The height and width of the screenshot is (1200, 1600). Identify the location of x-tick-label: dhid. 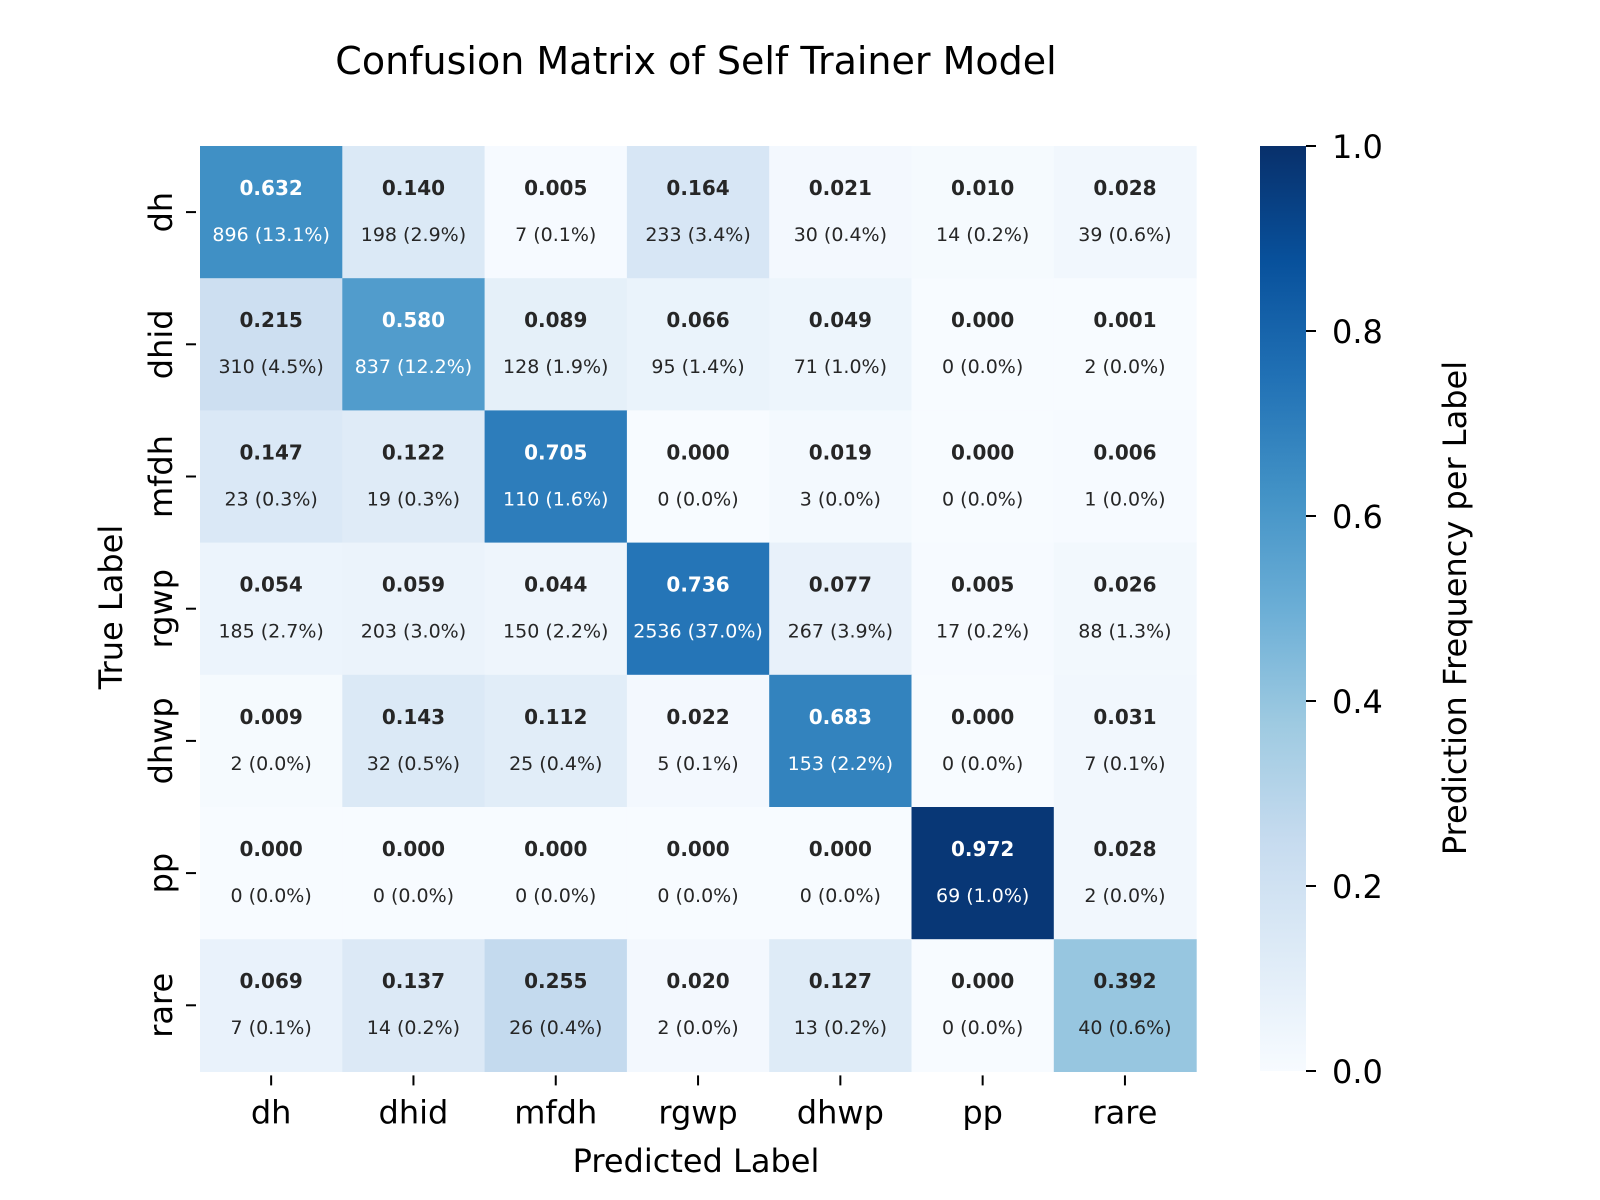
(414, 1112).